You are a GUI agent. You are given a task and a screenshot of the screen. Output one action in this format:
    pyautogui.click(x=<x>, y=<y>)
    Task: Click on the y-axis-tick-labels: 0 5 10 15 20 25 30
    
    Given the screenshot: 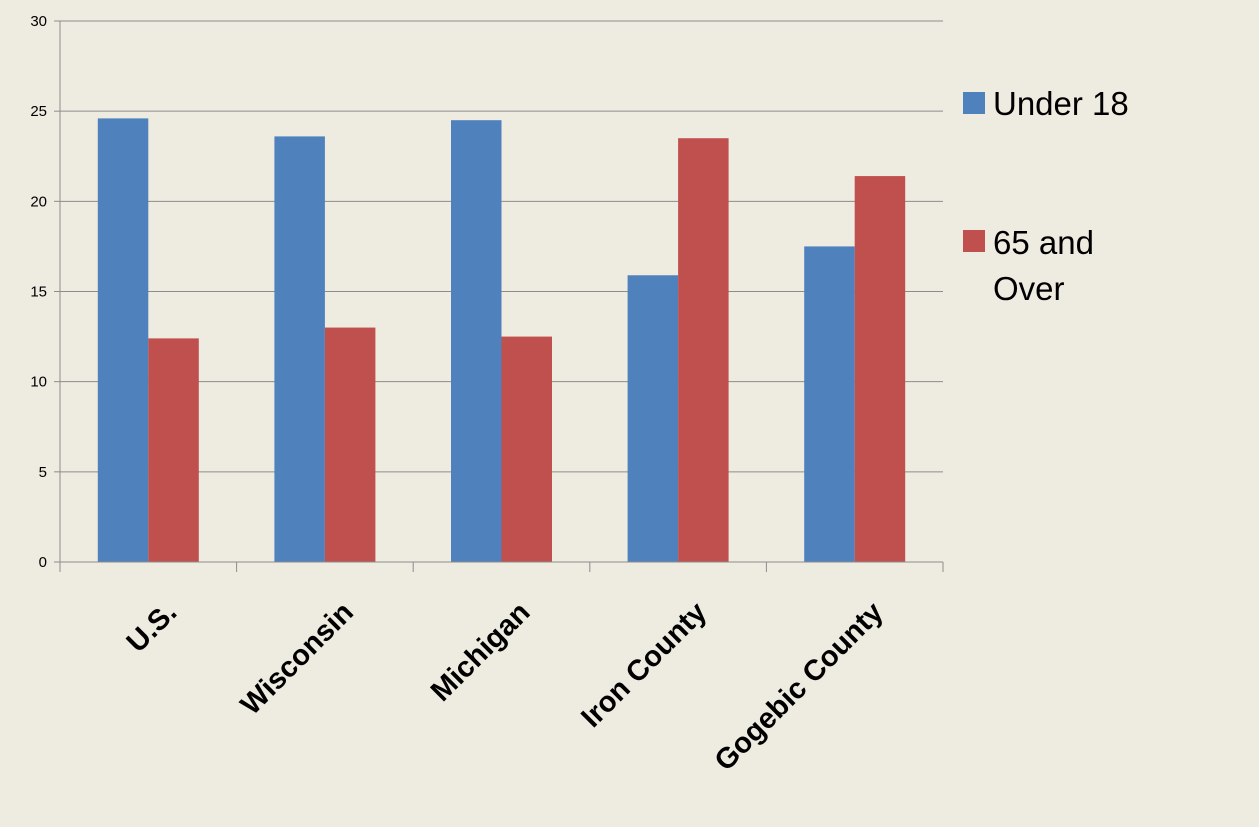 What is the action you would take?
    pyautogui.click(x=38, y=292)
    